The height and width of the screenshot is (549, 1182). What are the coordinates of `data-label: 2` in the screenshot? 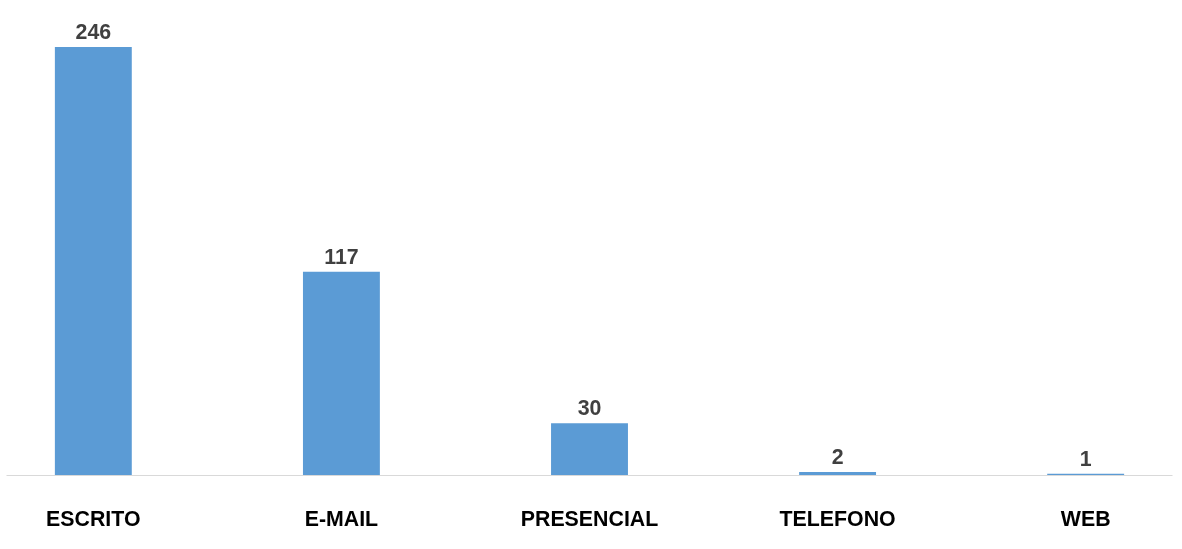 It's located at (837, 457).